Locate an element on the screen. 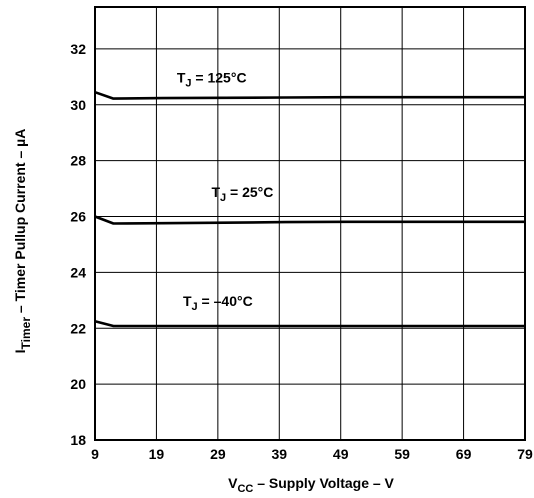  x-tick-label: 19 is located at coordinates (157, 454).